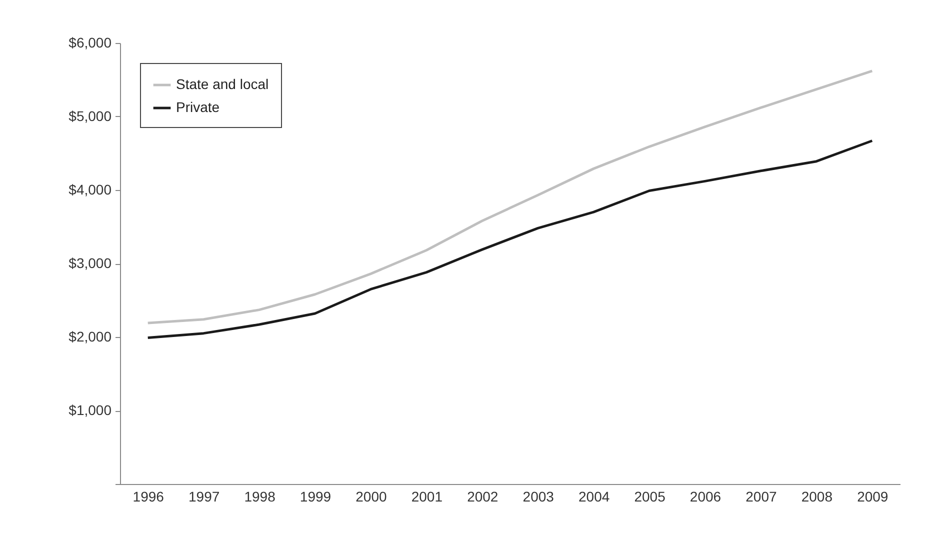 The height and width of the screenshot is (543, 943). Describe the element at coordinates (594, 496) in the screenshot. I see `x-tick-label: 2004` at that location.